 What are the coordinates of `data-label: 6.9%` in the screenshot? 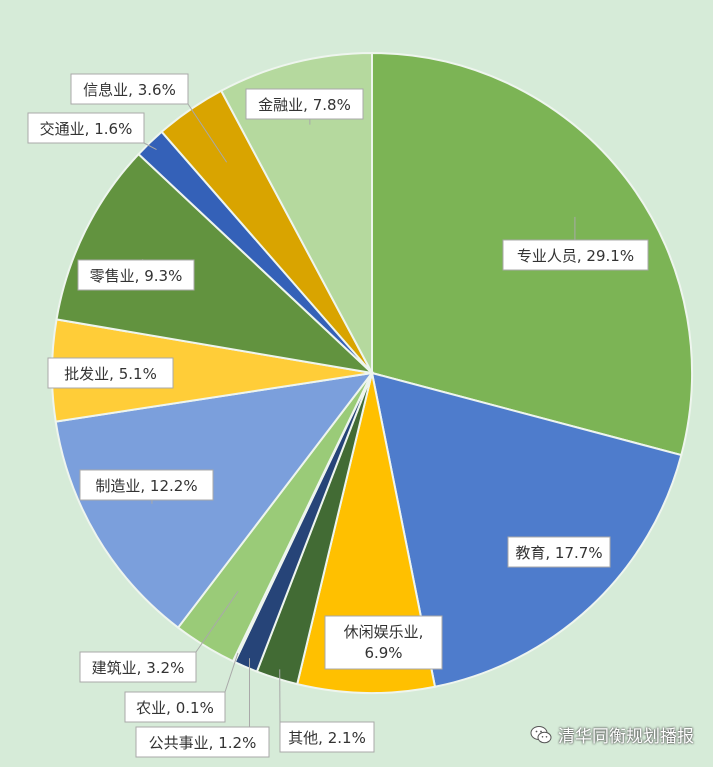 It's located at (383, 653).